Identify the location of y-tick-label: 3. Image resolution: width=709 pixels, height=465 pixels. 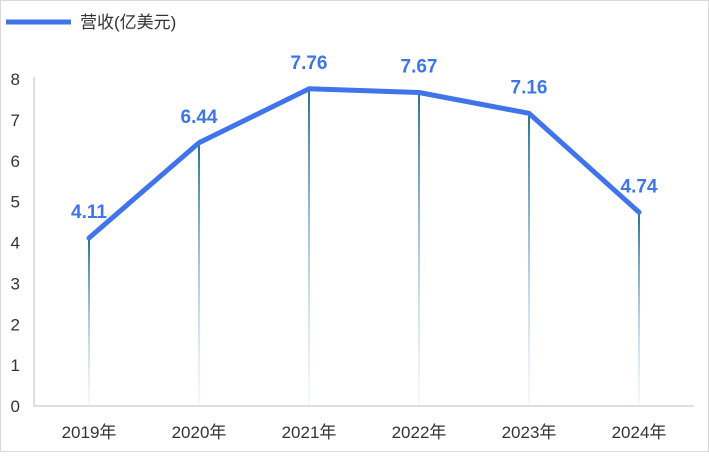
(15, 283).